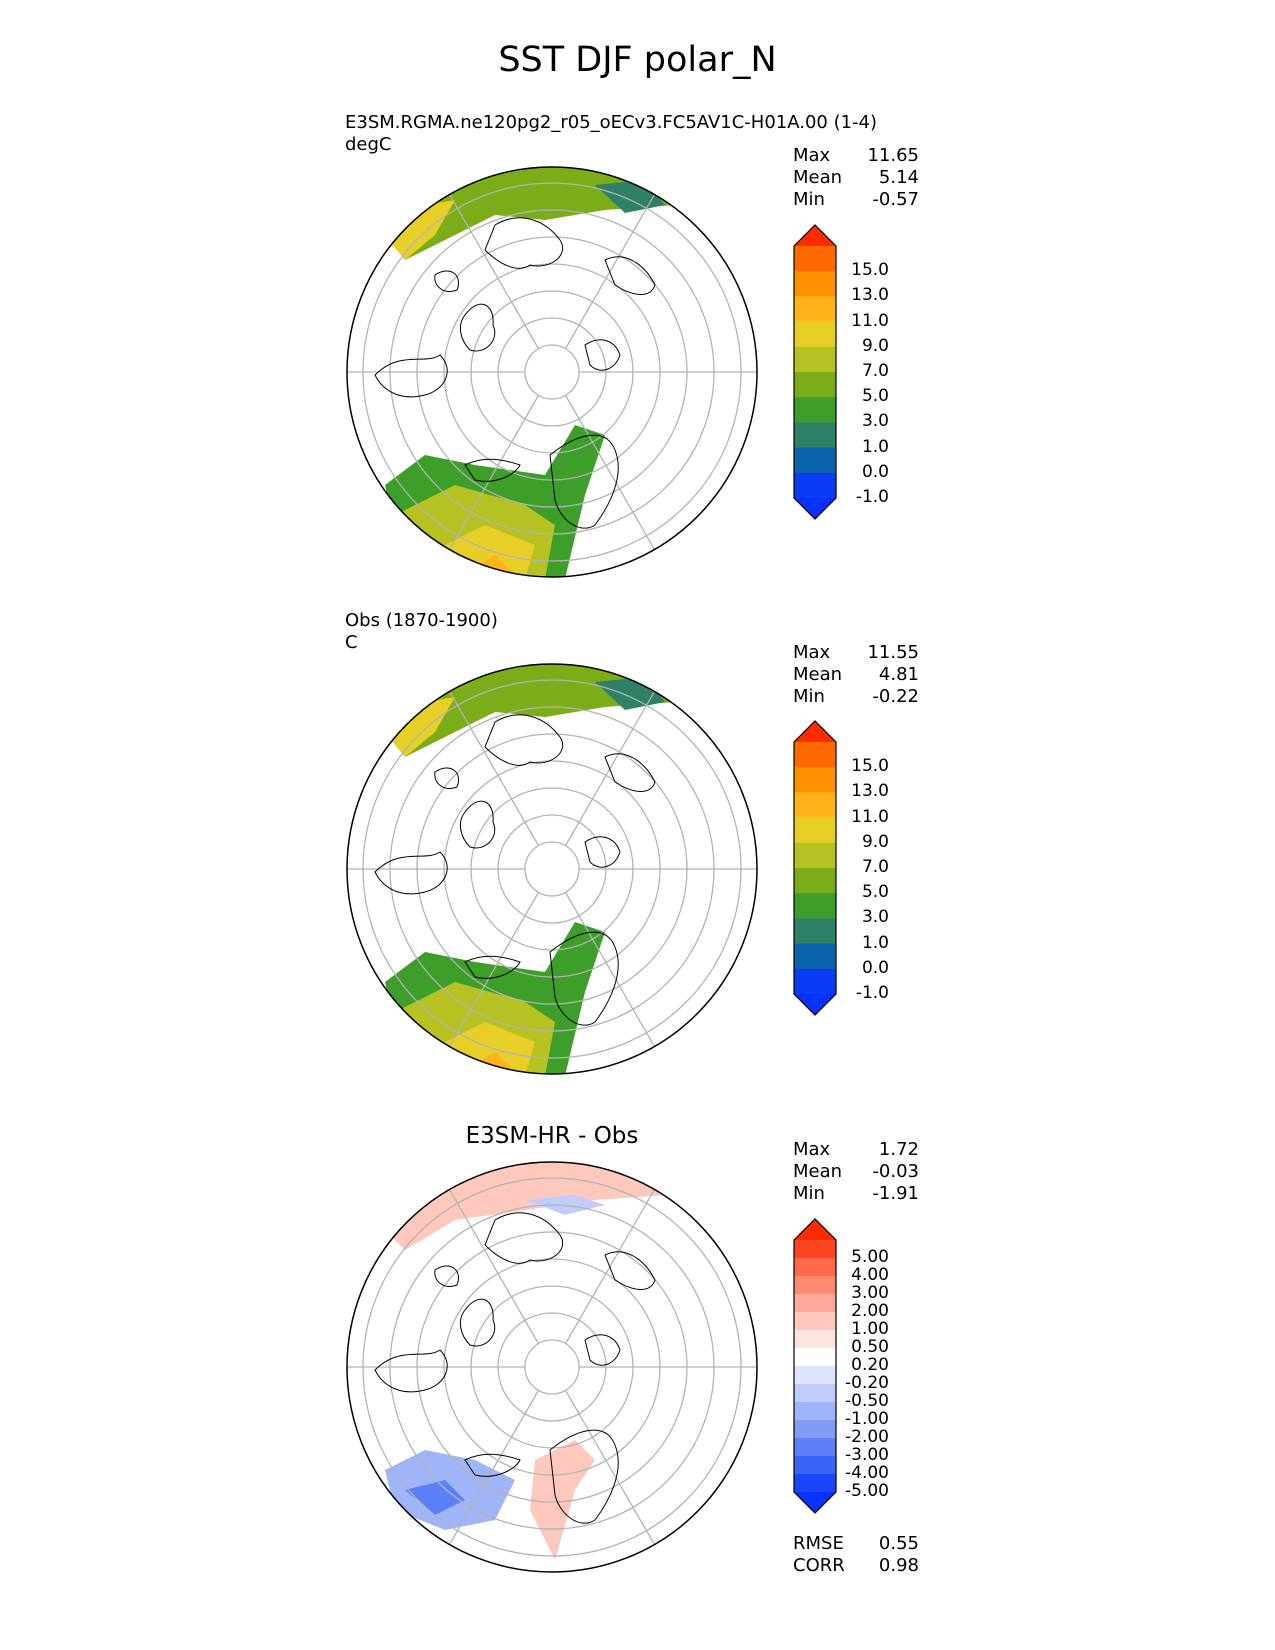  I want to click on panel2-colorbar: 15.0 13.0 11.0 9.0 7.0 5.0 3.0 1.0 0.0 -1.0, so click(863, 868).